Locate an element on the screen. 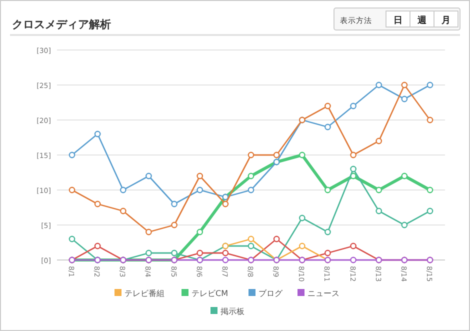 The image size is (470, 331). legend-label: テレビCM is located at coordinates (210, 293).